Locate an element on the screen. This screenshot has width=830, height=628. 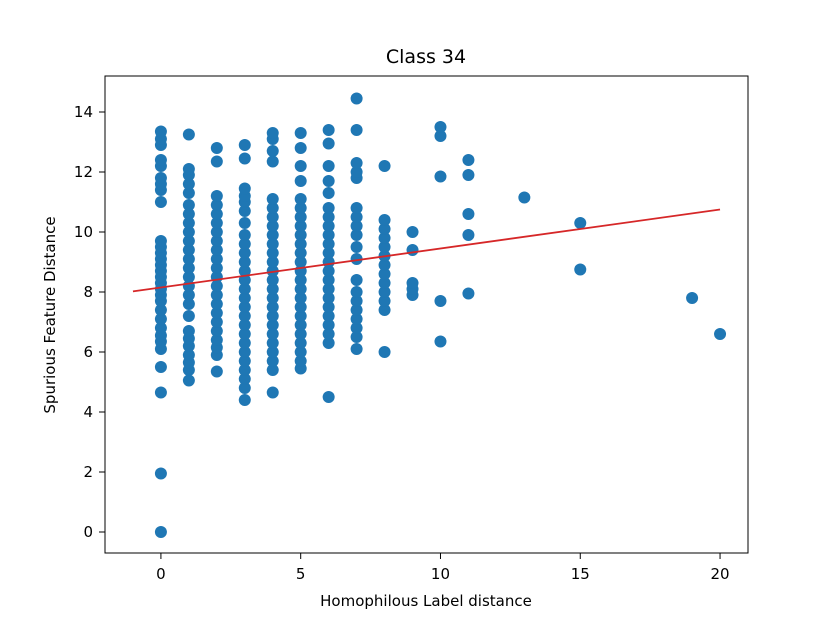
x-axis: 0 5 10 15 20 is located at coordinates (443, 568).